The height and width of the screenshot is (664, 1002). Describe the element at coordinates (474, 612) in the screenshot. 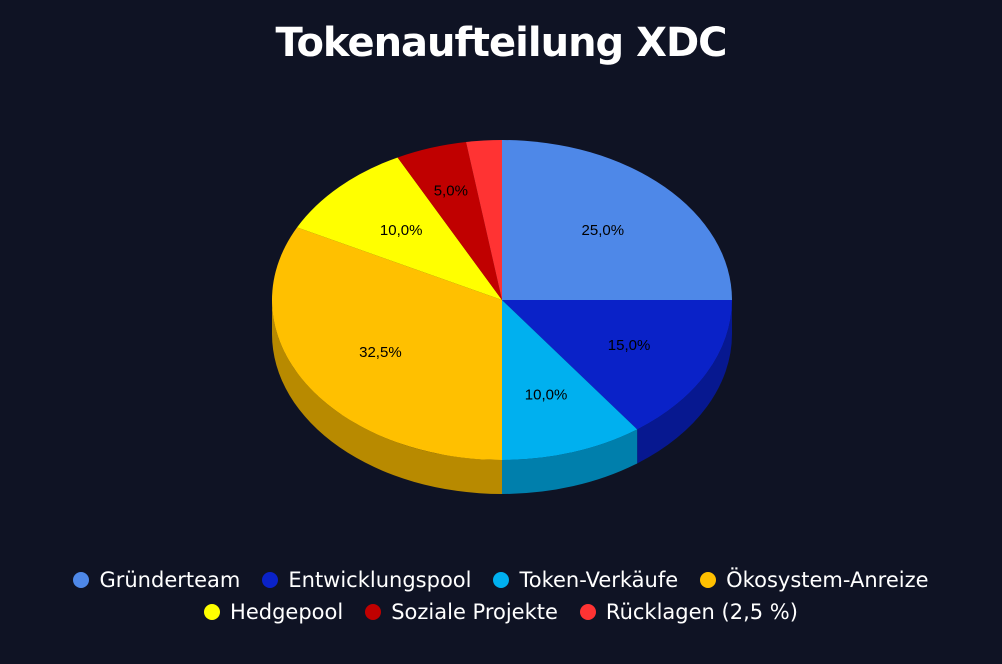

I see `legend-label: Soziale Projekte` at that location.